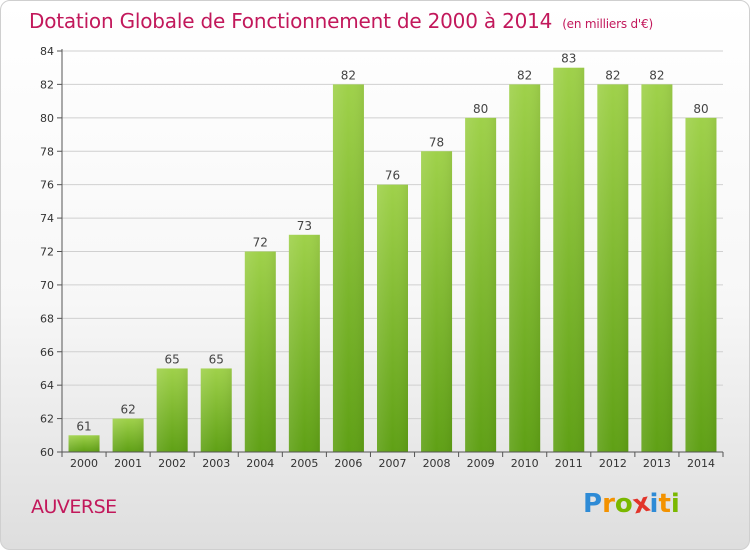 This screenshot has width=750, height=550. What do you see at coordinates (128, 463) in the screenshot?
I see `x-tick-label: 2001` at bounding box center [128, 463].